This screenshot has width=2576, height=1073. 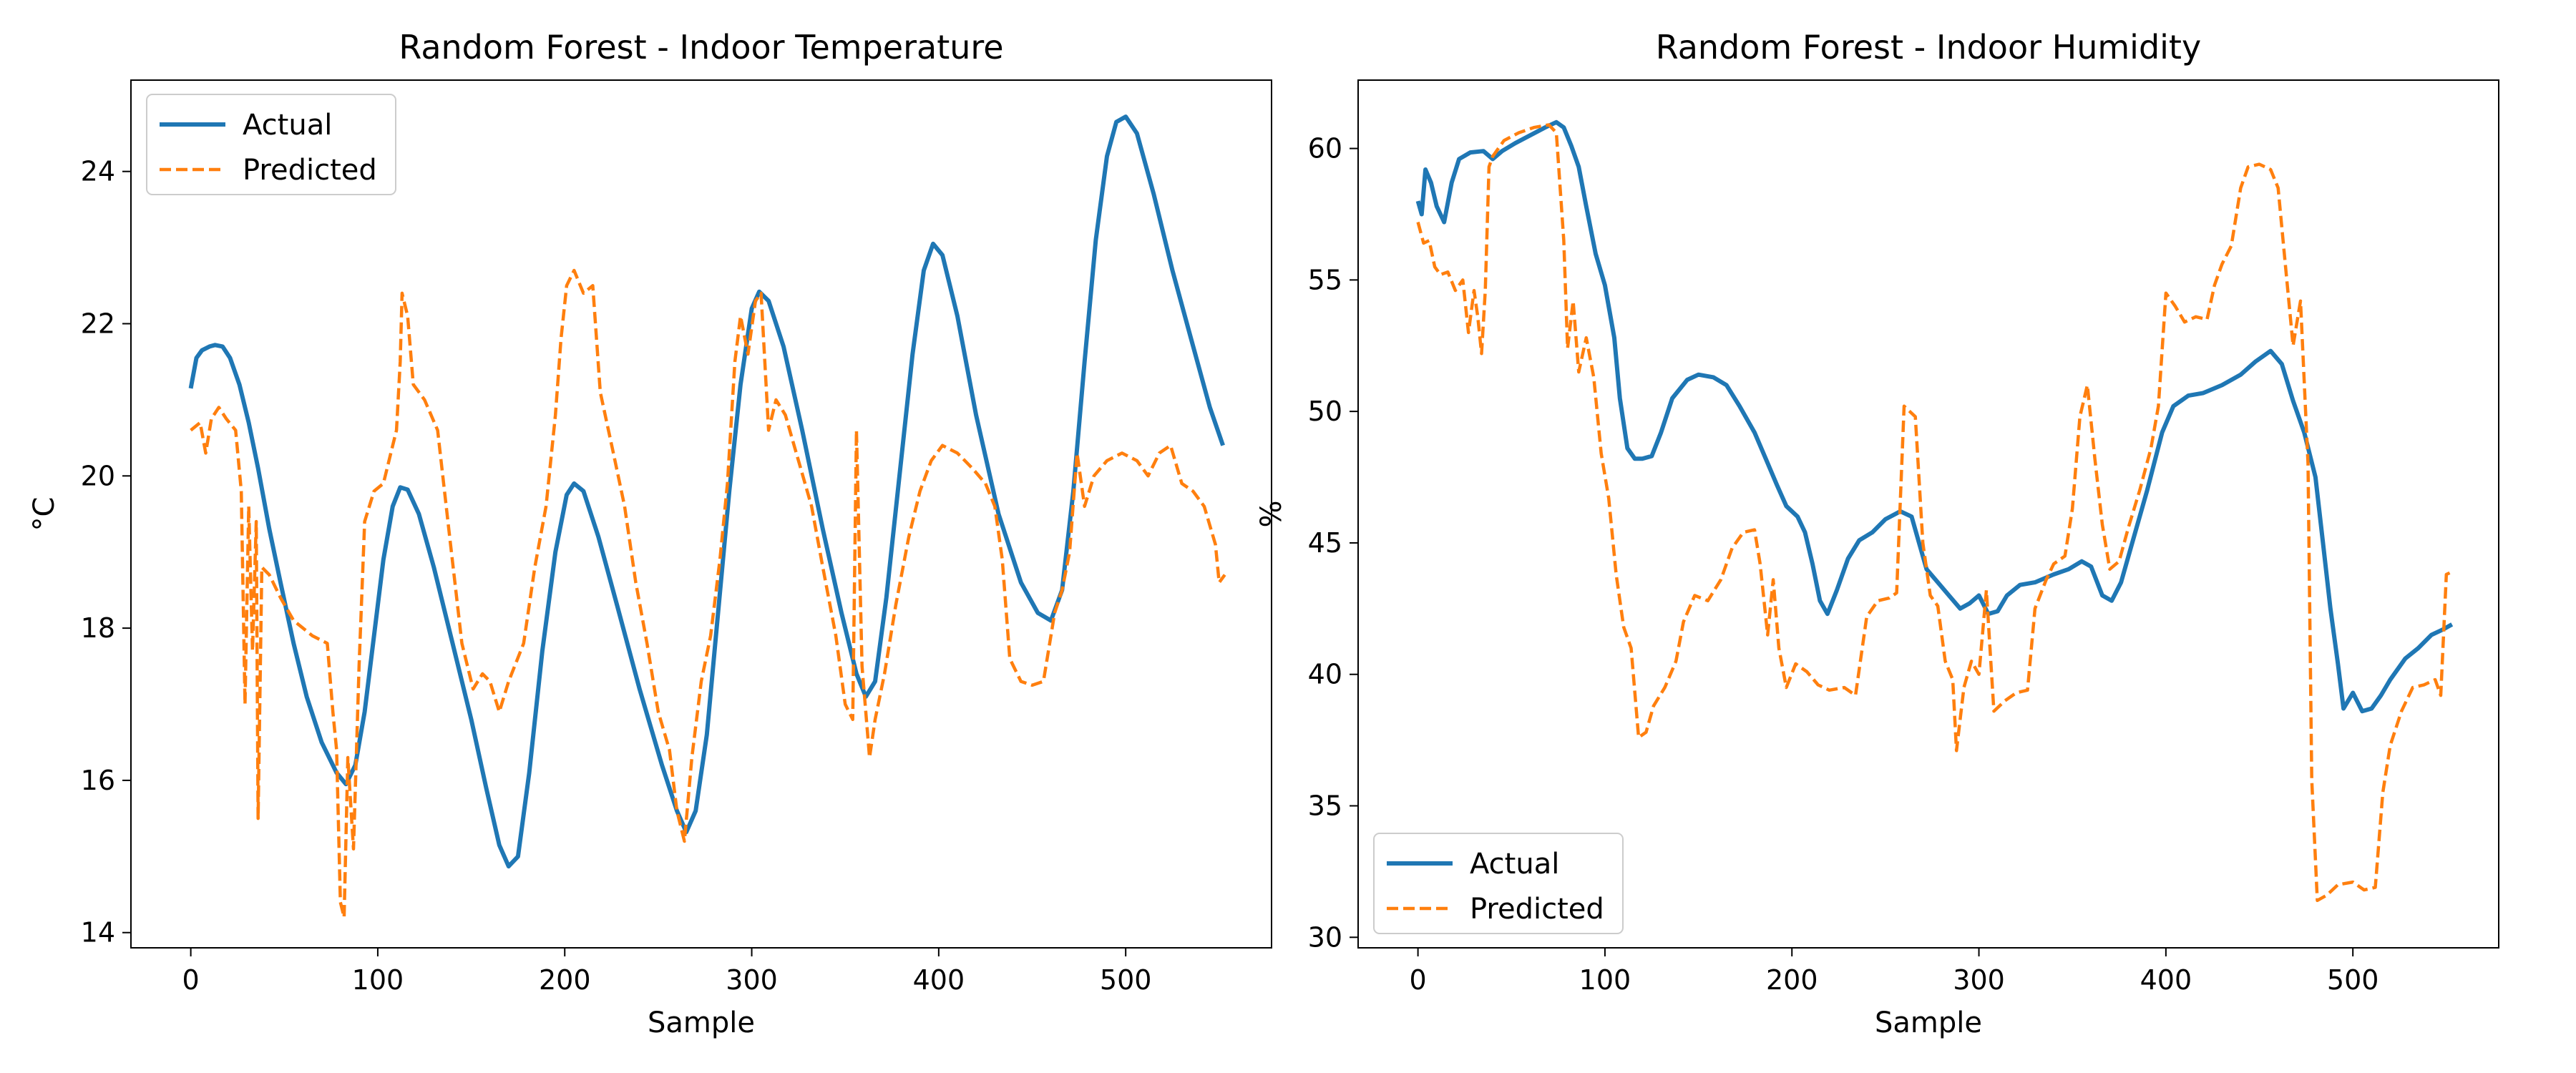 What do you see at coordinates (98, 323) in the screenshot?
I see `y-tick-label: 22` at bounding box center [98, 323].